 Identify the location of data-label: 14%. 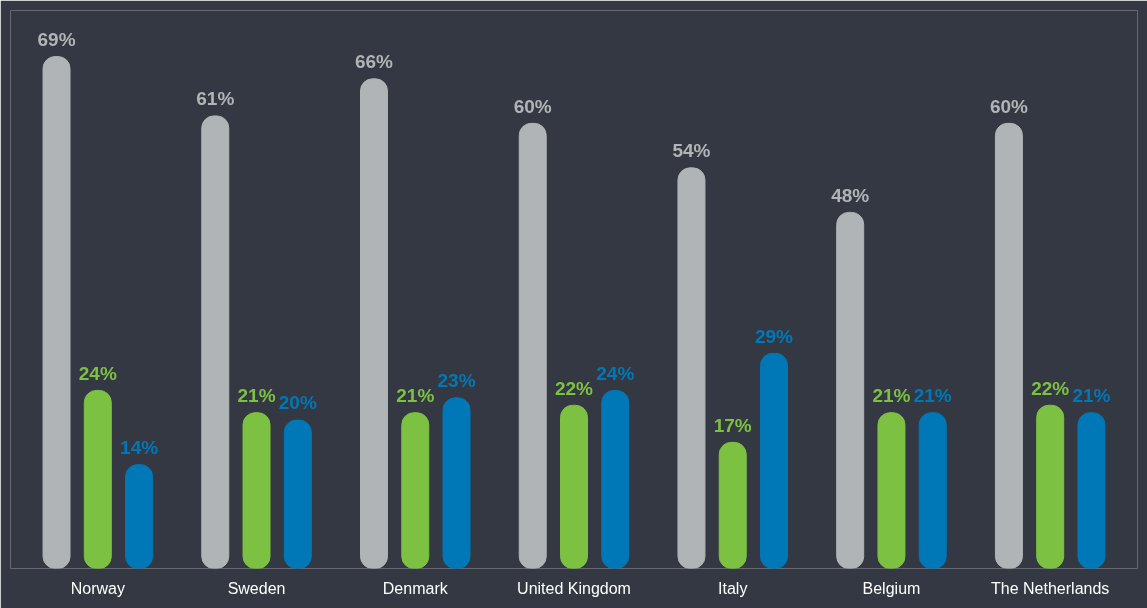
(139, 447).